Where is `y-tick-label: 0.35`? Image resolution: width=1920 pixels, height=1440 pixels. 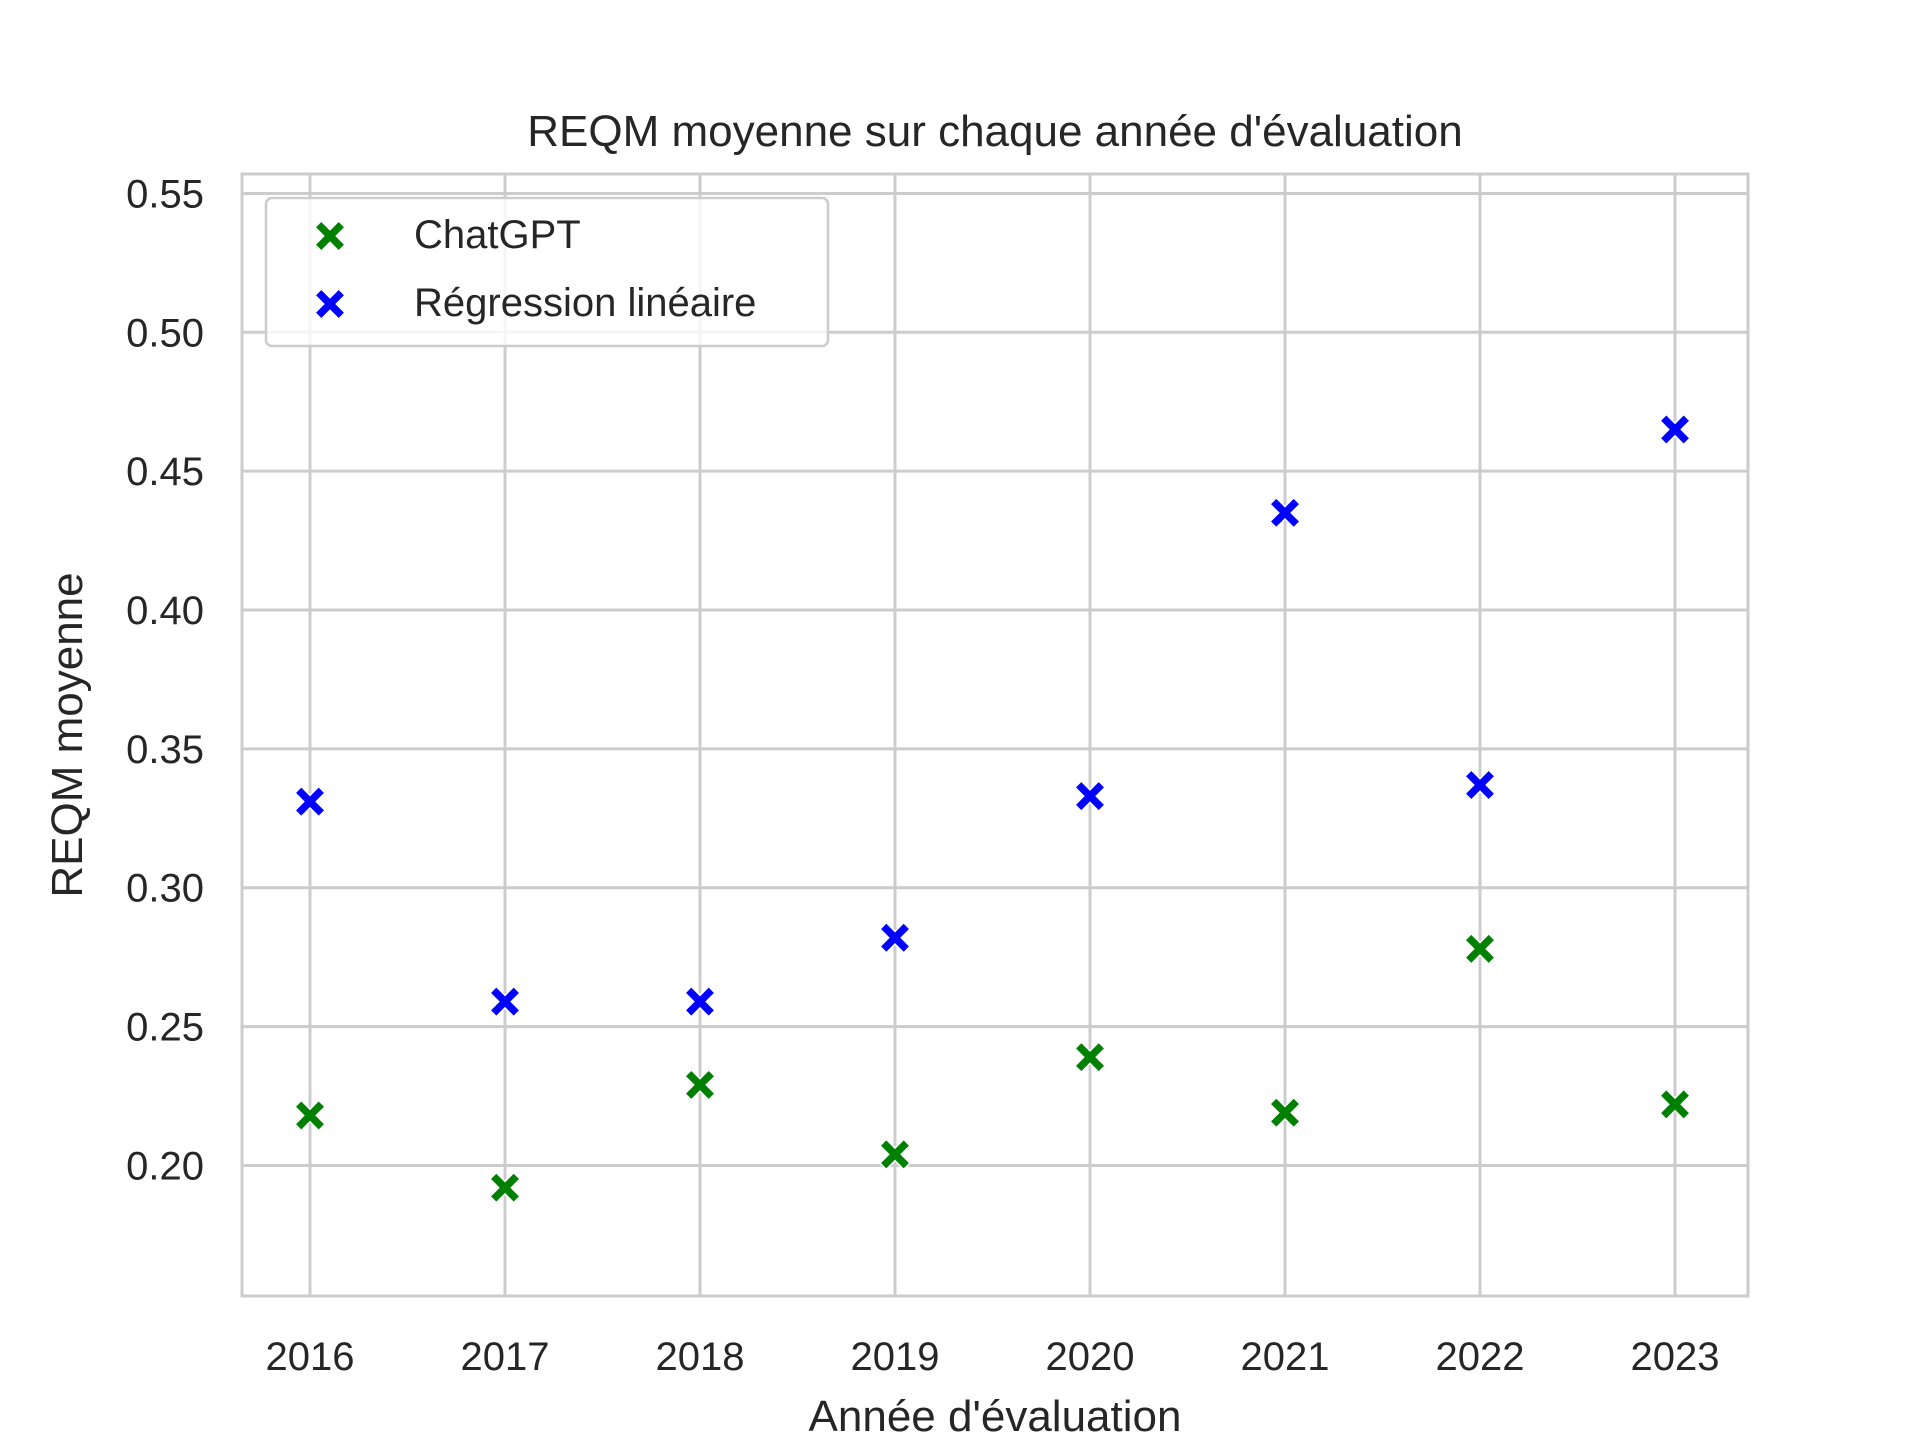 y-tick-label: 0.35 is located at coordinates (165, 750).